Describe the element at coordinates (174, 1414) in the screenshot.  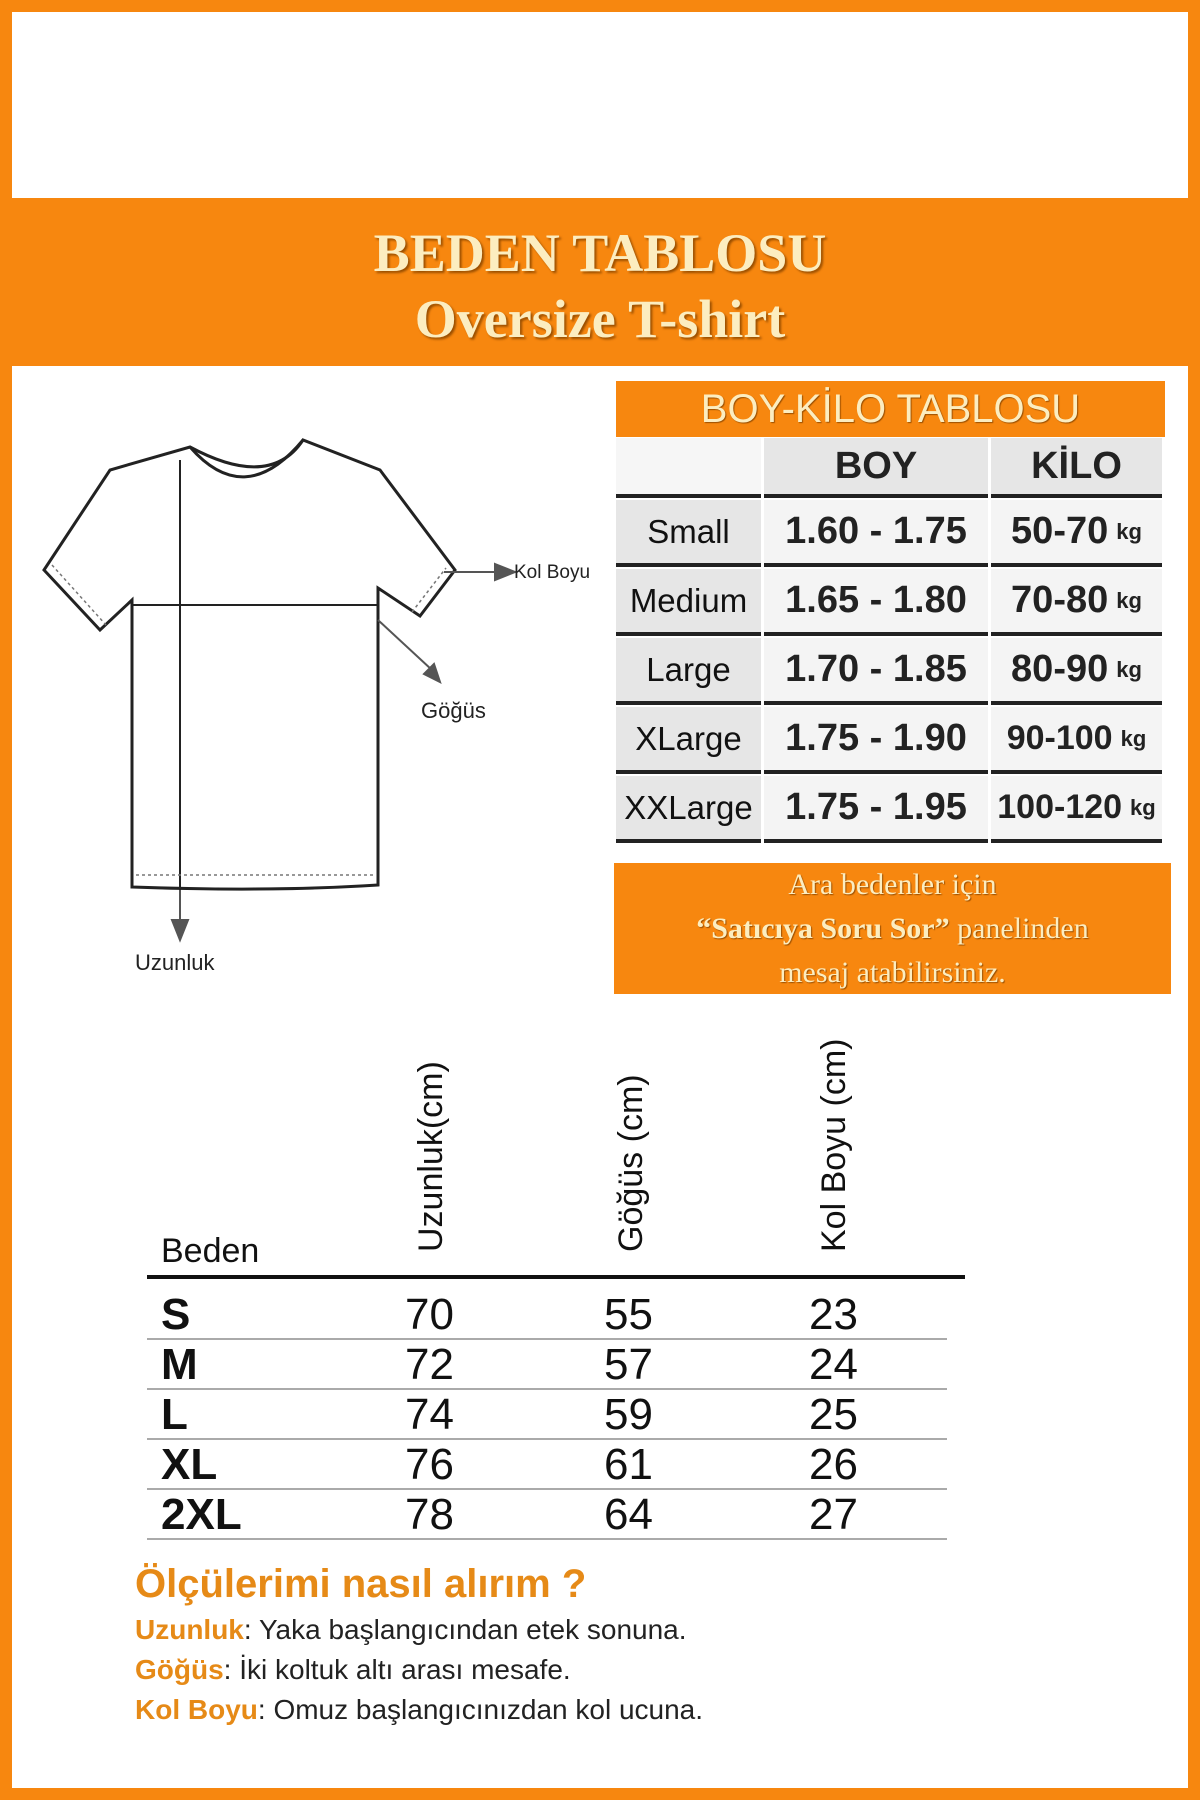
I see `size-cell: L` at that location.